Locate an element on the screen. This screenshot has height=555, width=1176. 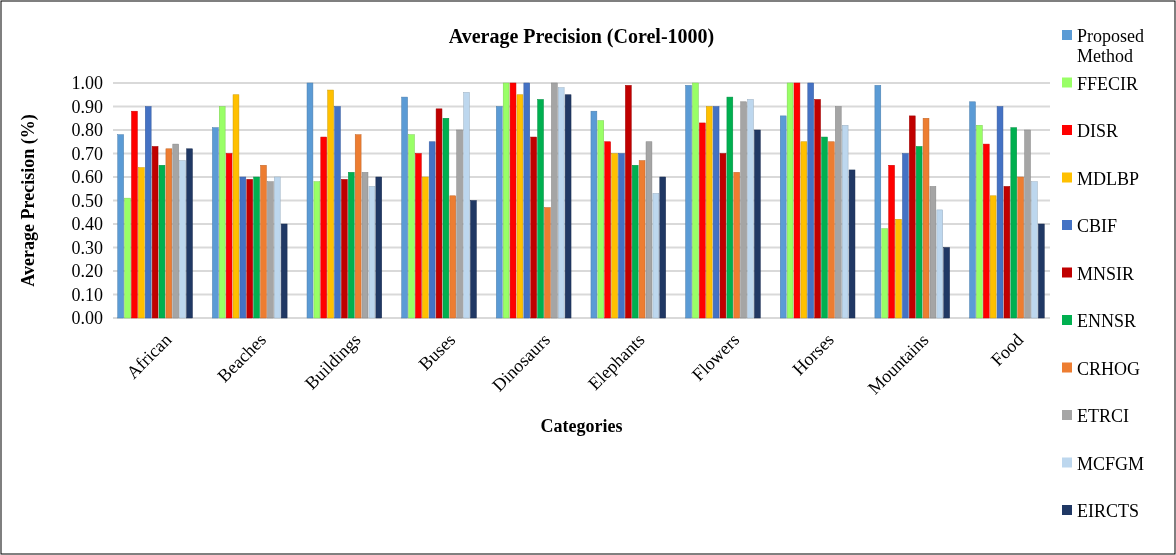
y-tick-label: 0.10 is located at coordinates (87, 294).